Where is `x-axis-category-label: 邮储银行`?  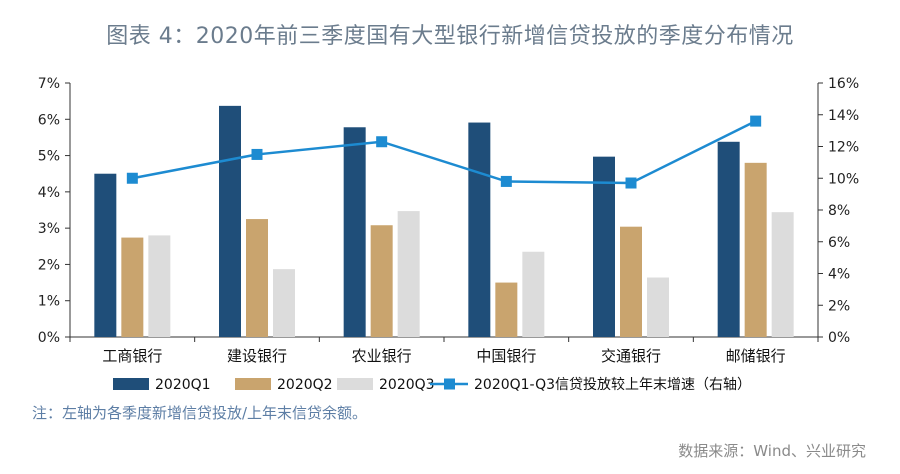
x-axis-category-label: 邮储银行 is located at coordinates (756, 356).